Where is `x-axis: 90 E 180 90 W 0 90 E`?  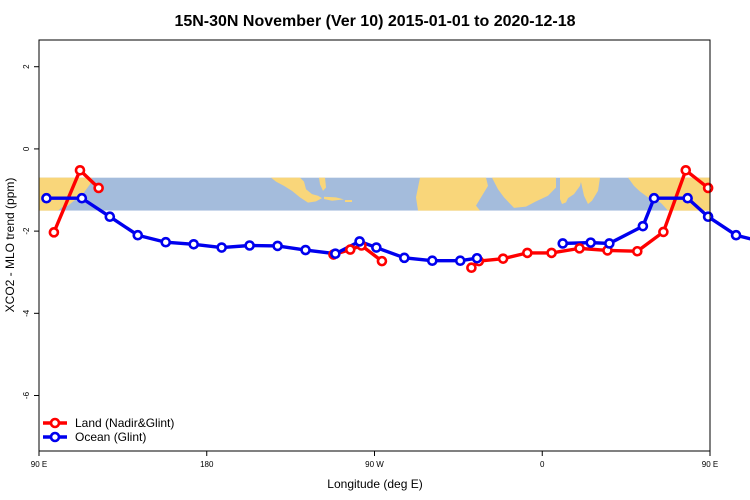 x-axis: 90 E 180 90 W 0 90 E is located at coordinates (374, 460).